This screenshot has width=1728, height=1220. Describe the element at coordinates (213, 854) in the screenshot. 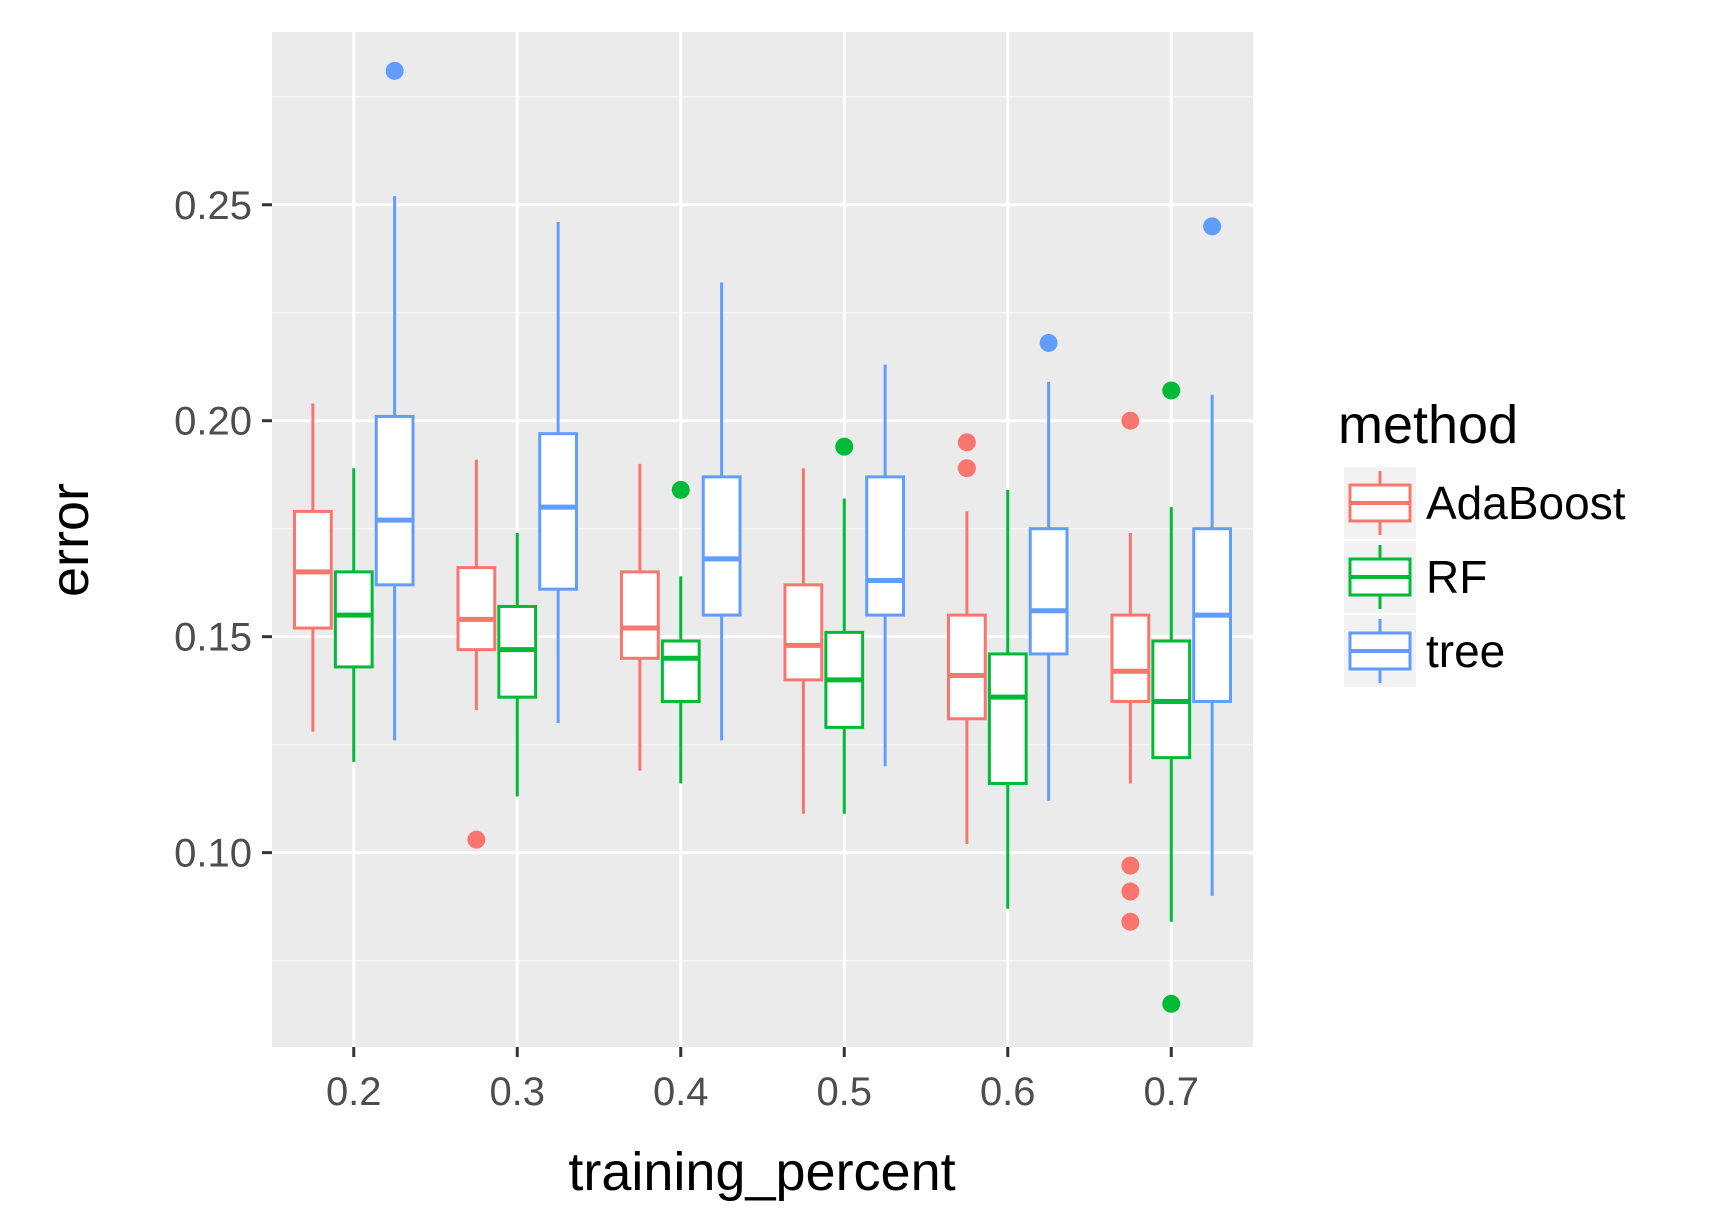

I see `y-tick-label: 0.10` at that location.